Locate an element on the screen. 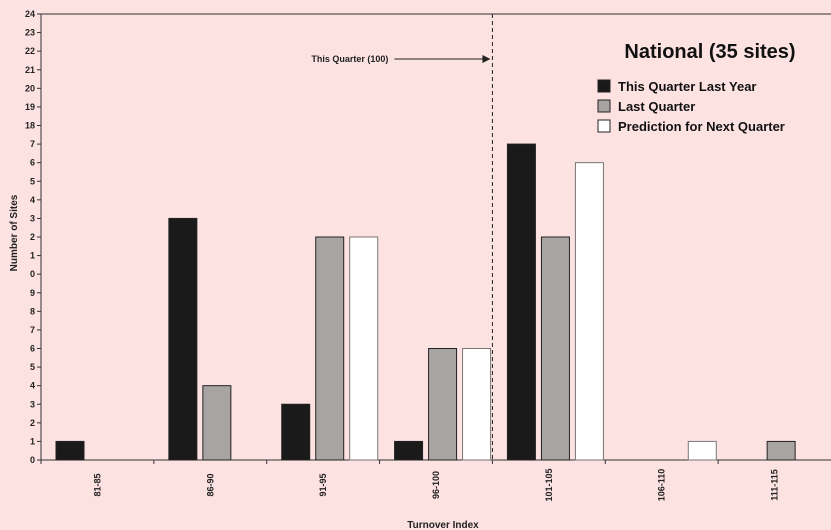 The width and height of the screenshot is (831, 530). y-tick-label: 18 is located at coordinates (30, 126).